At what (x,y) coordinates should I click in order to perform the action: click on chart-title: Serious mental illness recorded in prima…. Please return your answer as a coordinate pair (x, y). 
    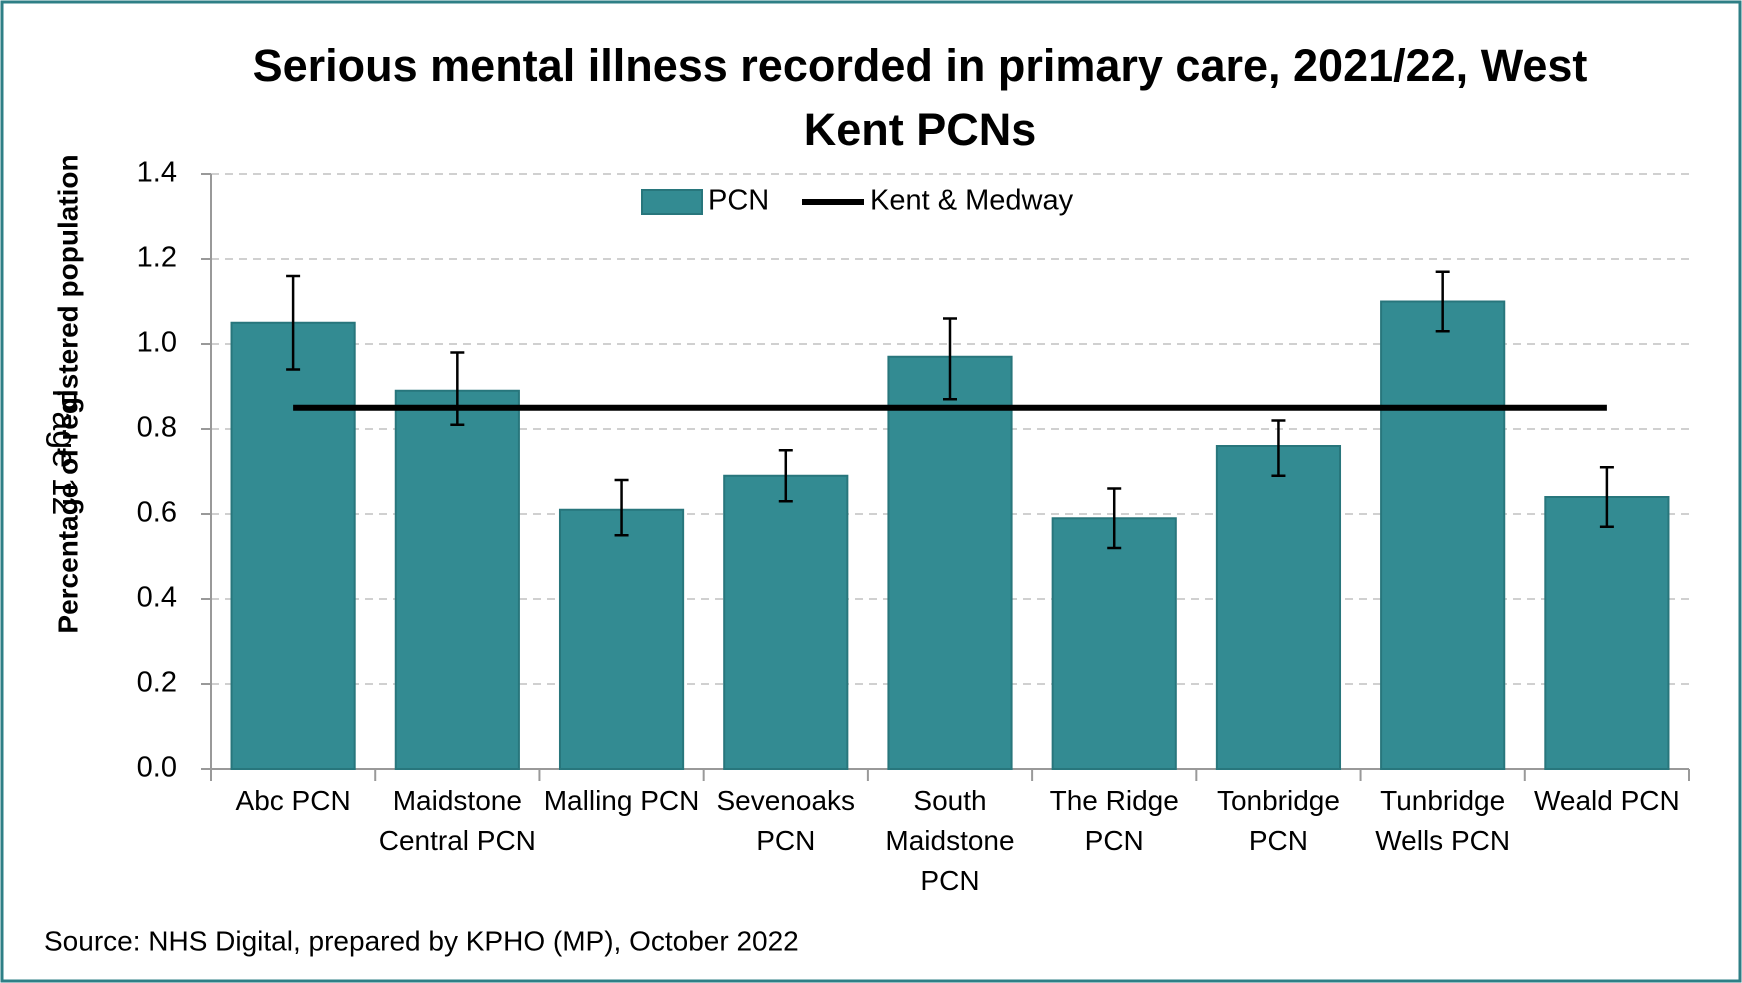
    Looking at the image, I should click on (920, 97).